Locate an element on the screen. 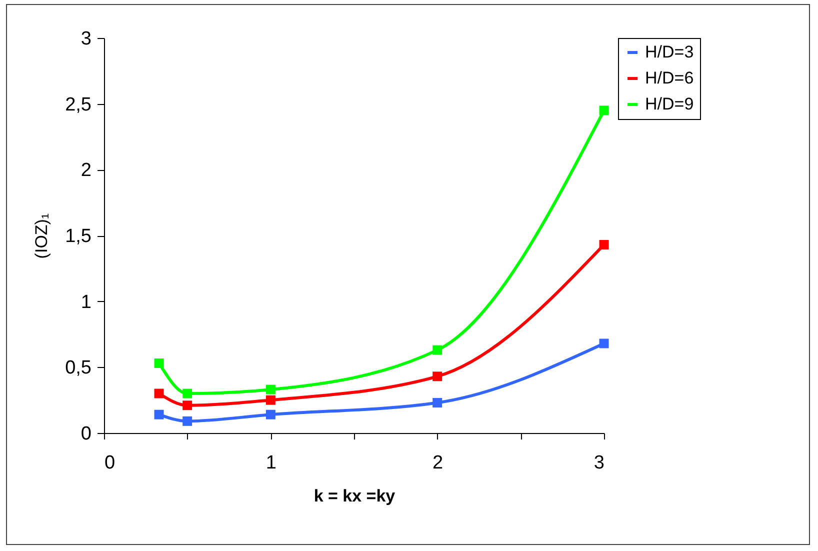 This screenshot has width=818, height=551. x-tick-label: 2 is located at coordinates (438, 463).